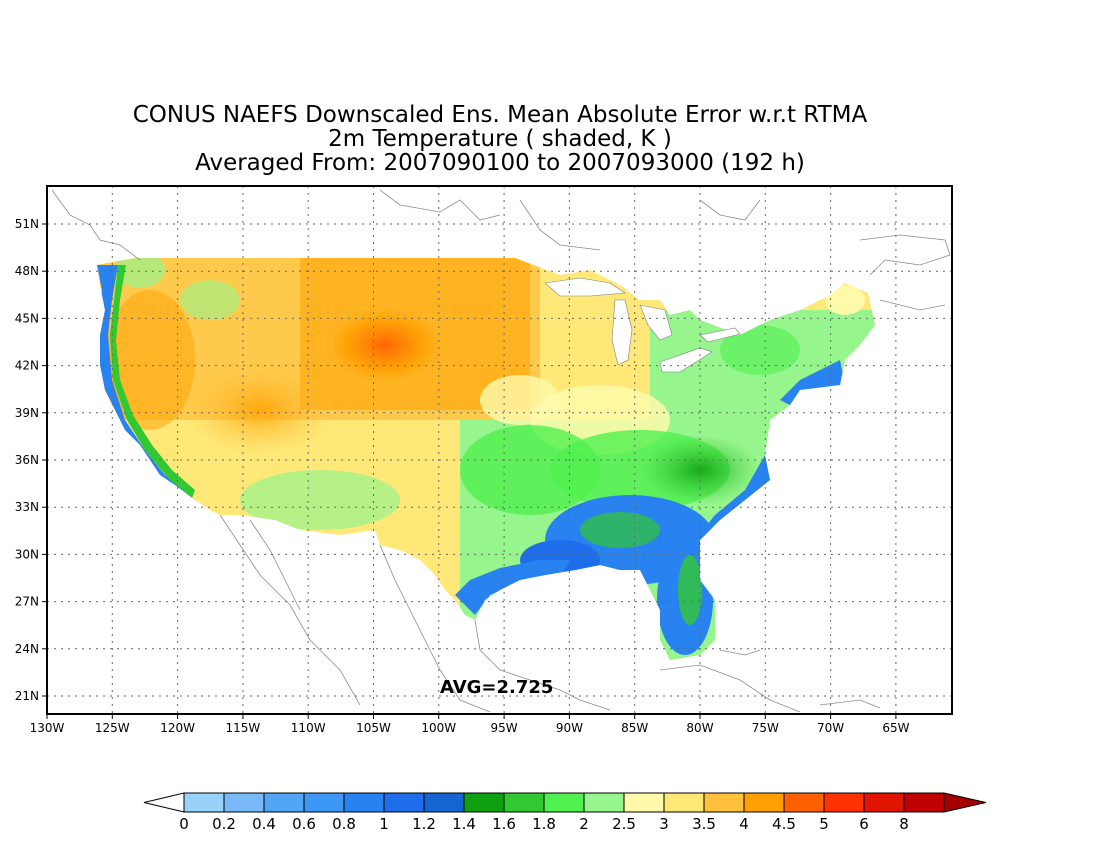 The image size is (1100, 850). I want to click on colorbar-label: 1.2, so click(424, 824).